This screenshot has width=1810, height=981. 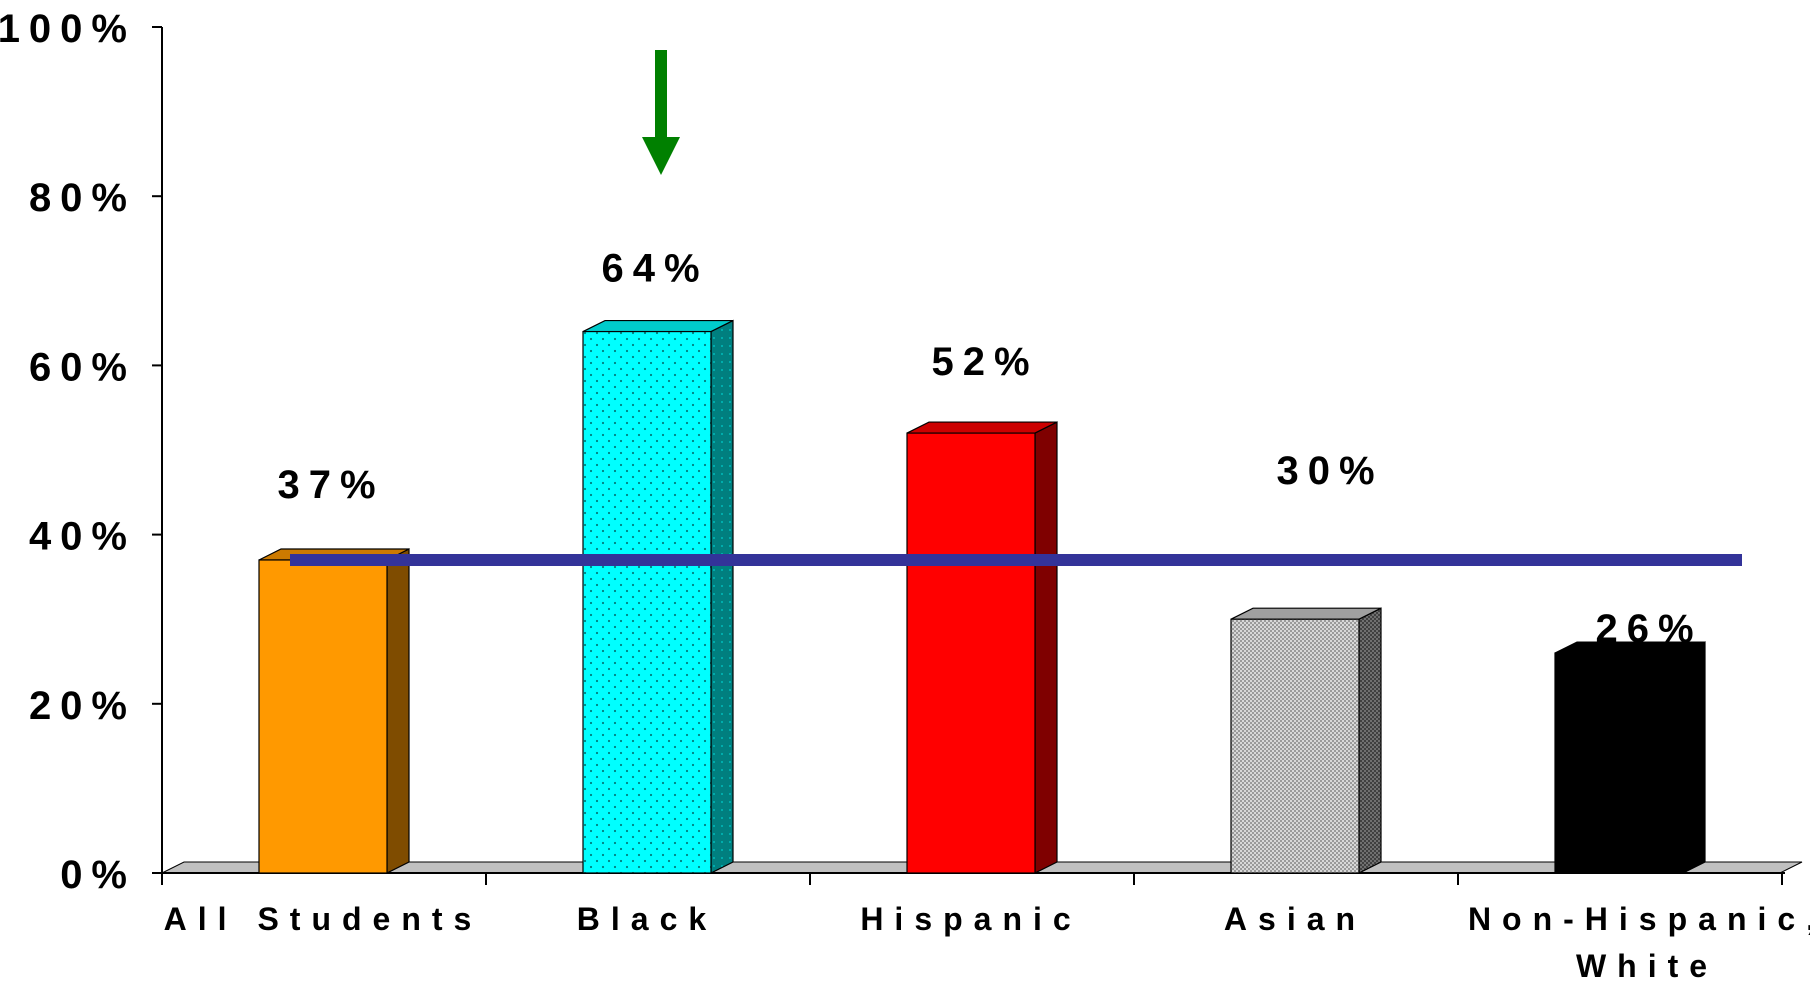 I want to click on arrow-layer, so click(x=661, y=112).